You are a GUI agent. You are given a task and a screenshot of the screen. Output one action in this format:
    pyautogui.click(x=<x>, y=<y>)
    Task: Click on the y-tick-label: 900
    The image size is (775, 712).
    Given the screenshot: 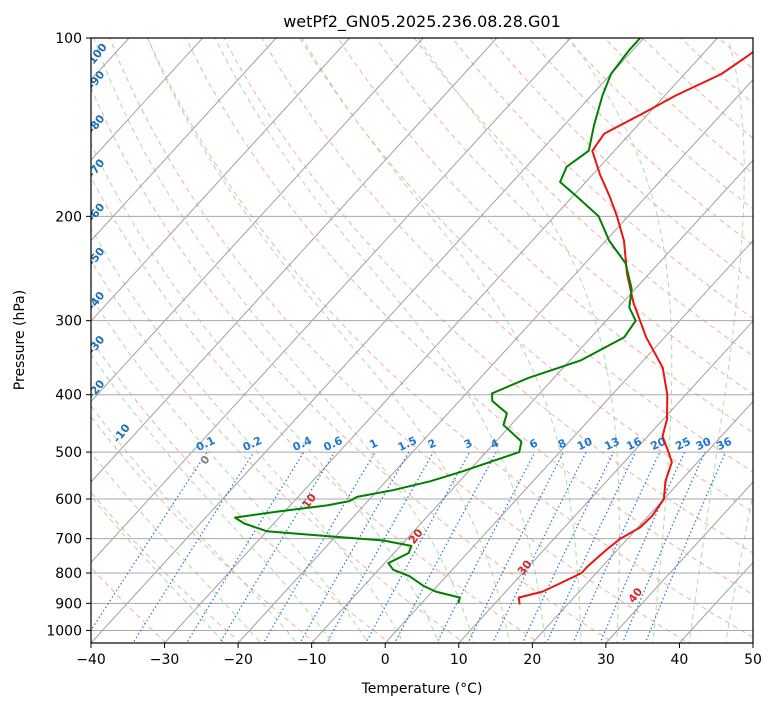 What is the action you would take?
    pyautogui.click(x=68, y=604)
    